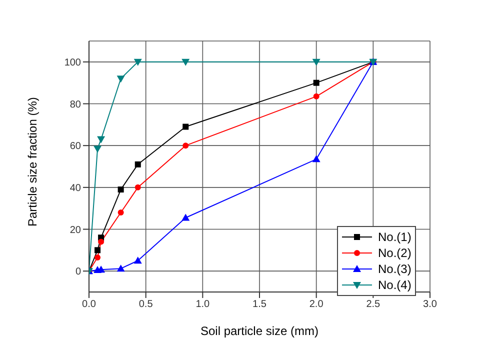 The image size is (500, 351). Describe the element at coordinates (373, 304) in the screenshot. I see `x-tick-label: 2.5` at that location.